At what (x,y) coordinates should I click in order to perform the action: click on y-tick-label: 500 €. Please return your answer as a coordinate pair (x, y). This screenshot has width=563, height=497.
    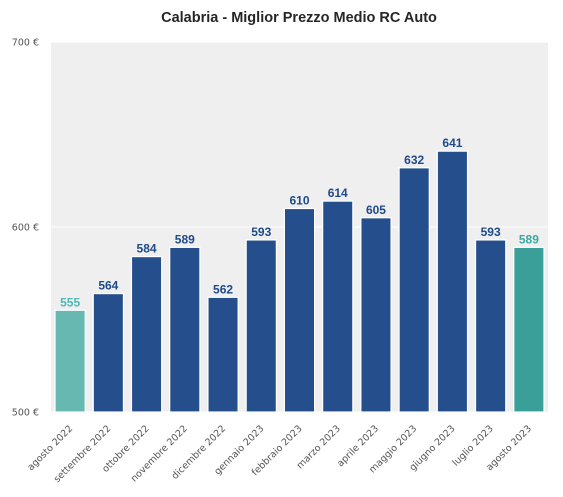
    Looking at the image, I should click on (25, 413).